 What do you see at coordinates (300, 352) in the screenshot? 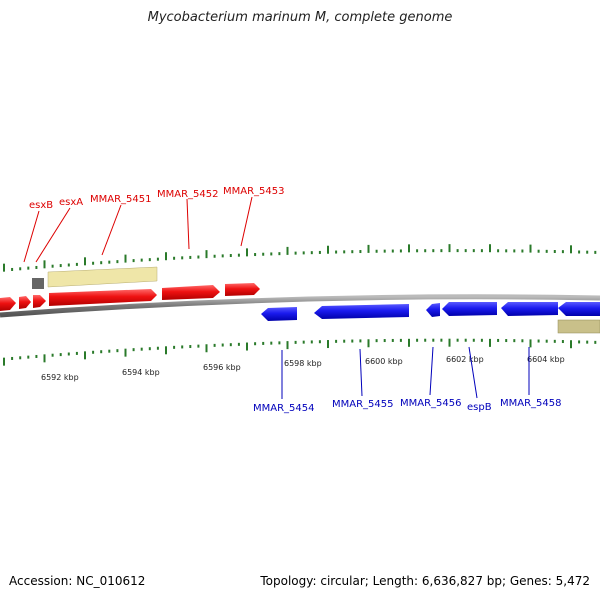
I see `scale-ticks-bottom` at bounding box center [300, 352].